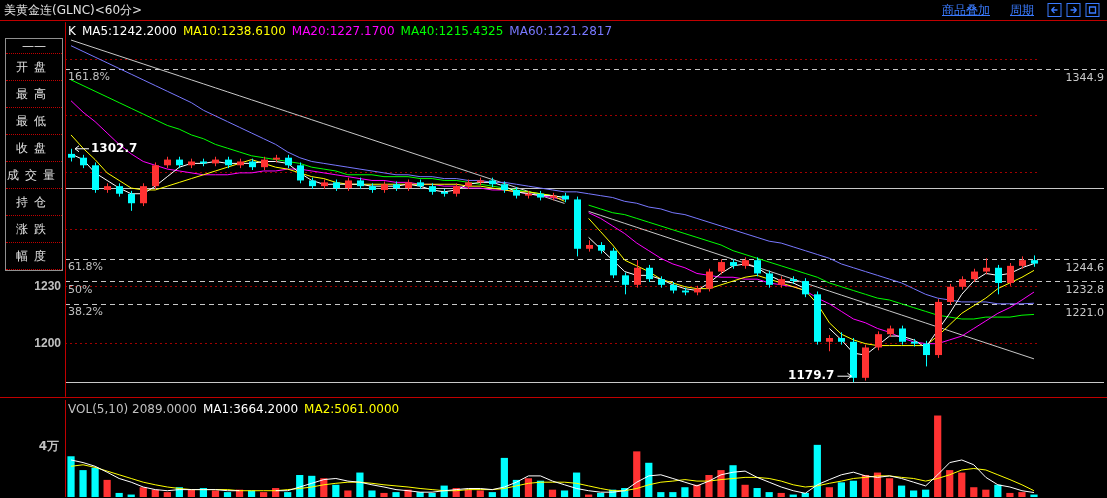  Describe the element at coordinates (72, 31) in the screenshot. I see `legend-title: K` at that location.